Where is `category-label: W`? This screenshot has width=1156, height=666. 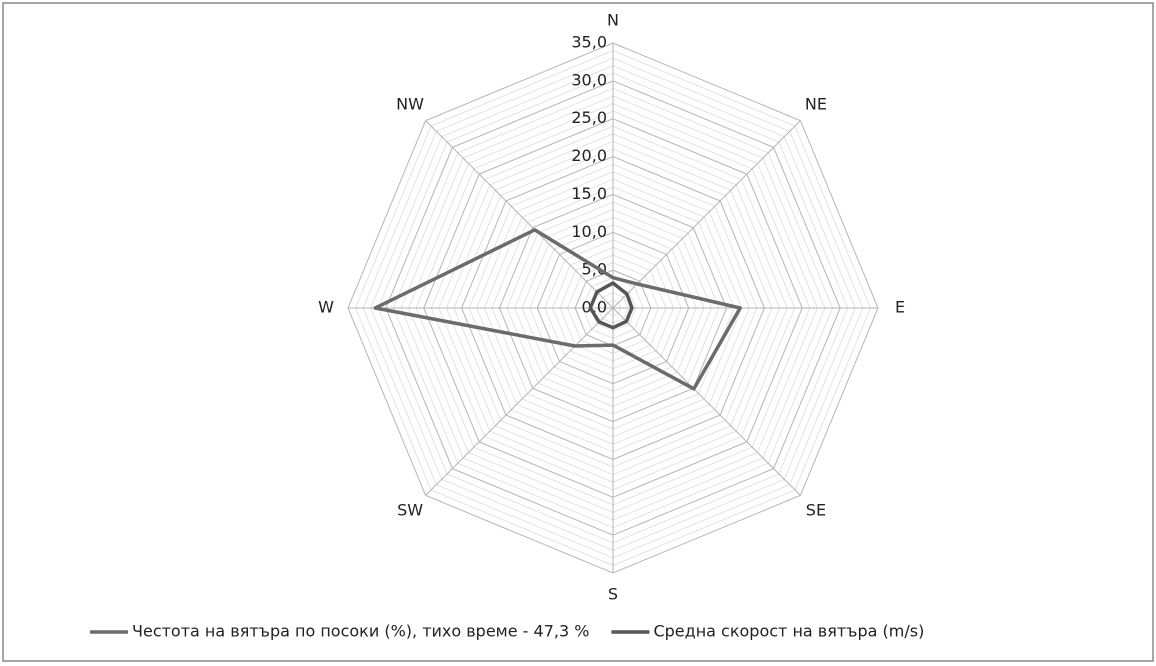
category-label: W is located at coordinates (326, 307).